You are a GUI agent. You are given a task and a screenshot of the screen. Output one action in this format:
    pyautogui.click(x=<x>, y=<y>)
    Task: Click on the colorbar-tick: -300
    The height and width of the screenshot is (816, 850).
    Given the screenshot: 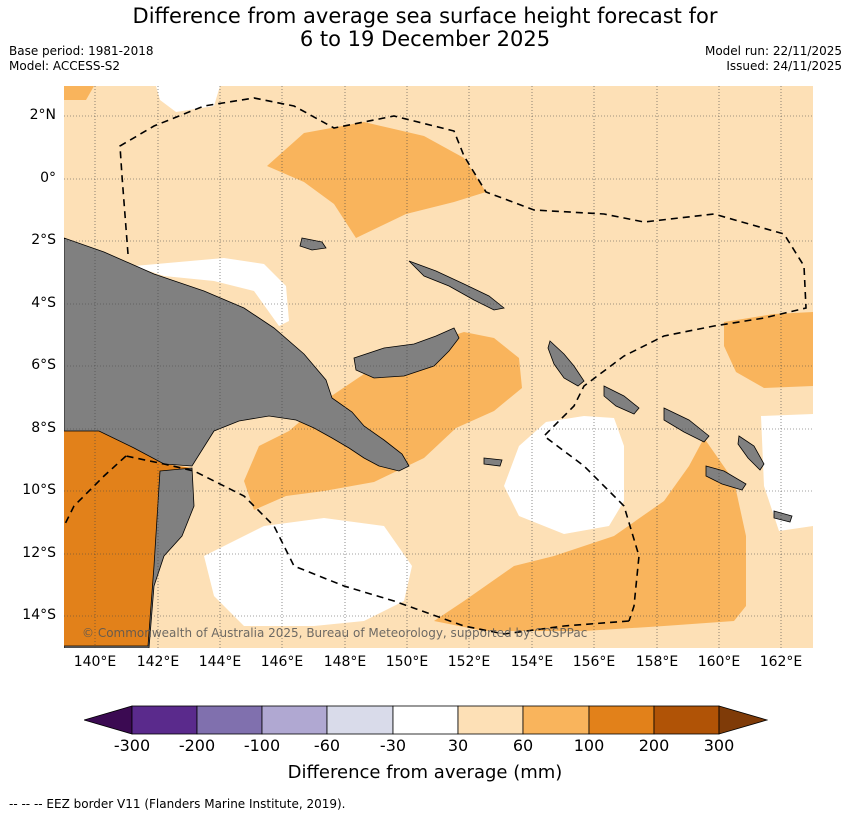 What is the action you would take?
    pyautogui.click(x=132, y=745)
    